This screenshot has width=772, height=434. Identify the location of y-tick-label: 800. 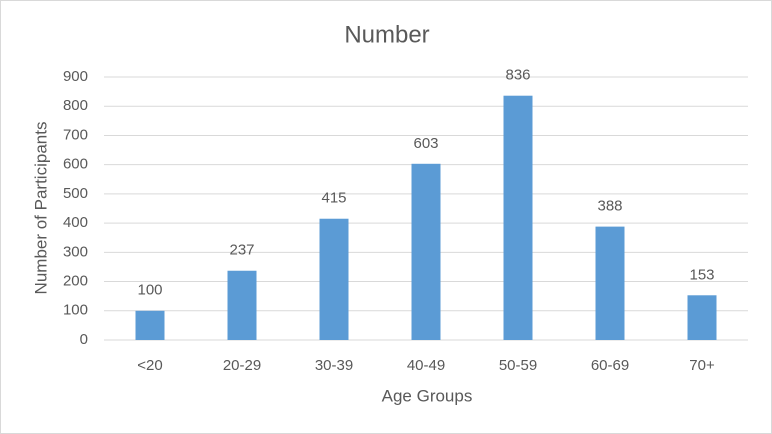
(75, 105).